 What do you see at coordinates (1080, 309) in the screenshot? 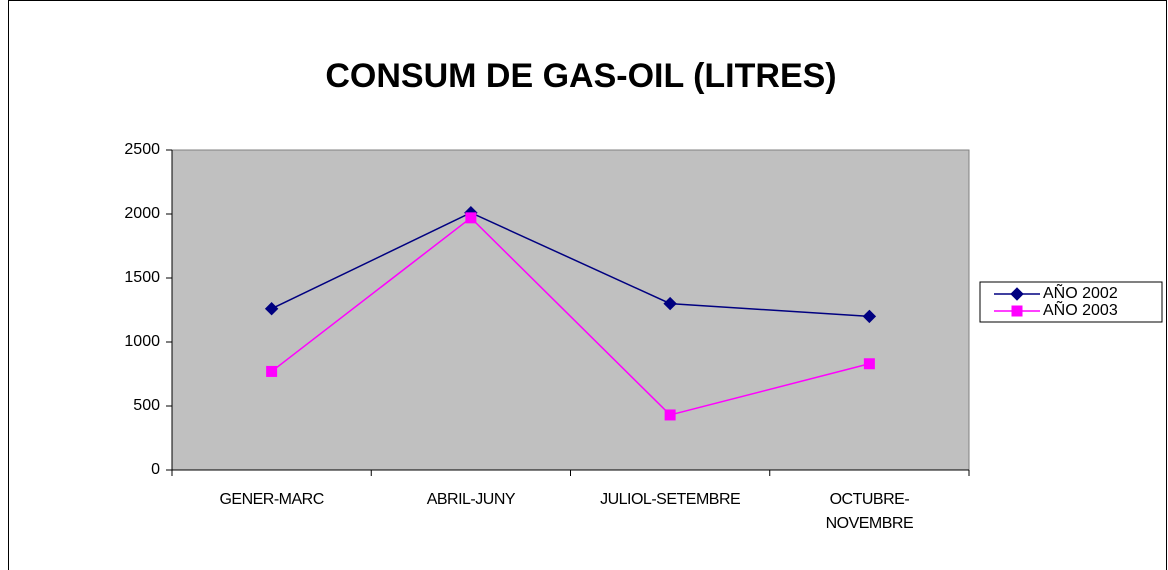
I see `legend-label: AÑO 2003` at bounding box center [1080, 309].